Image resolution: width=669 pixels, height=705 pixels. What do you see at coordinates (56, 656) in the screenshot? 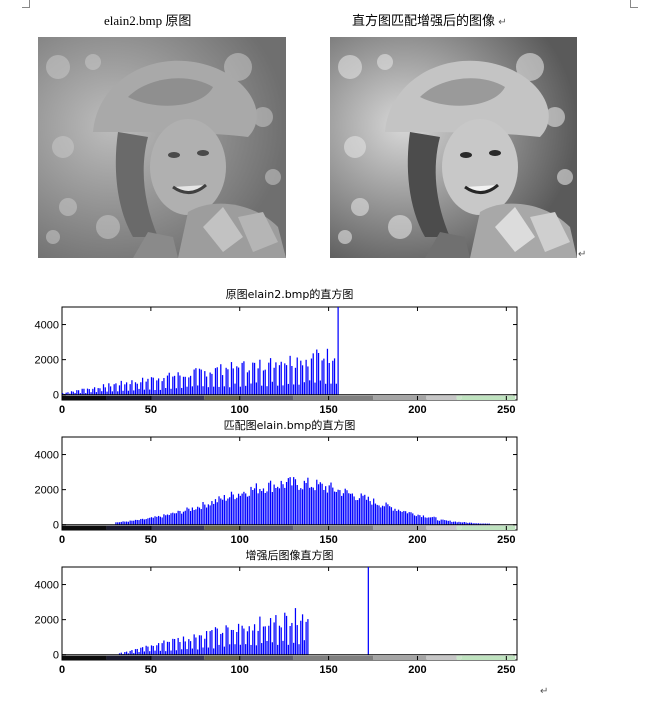
I see `hist3-ytick-label: 0` at bounding box center [56, 656].